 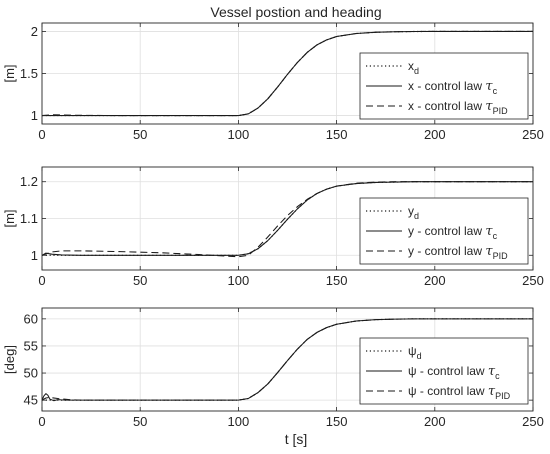 What do you see at coordinates (454, 372) in the screenshot?
I see `legend-entry: ψ - control law τc` at bounding box center [454, 372].